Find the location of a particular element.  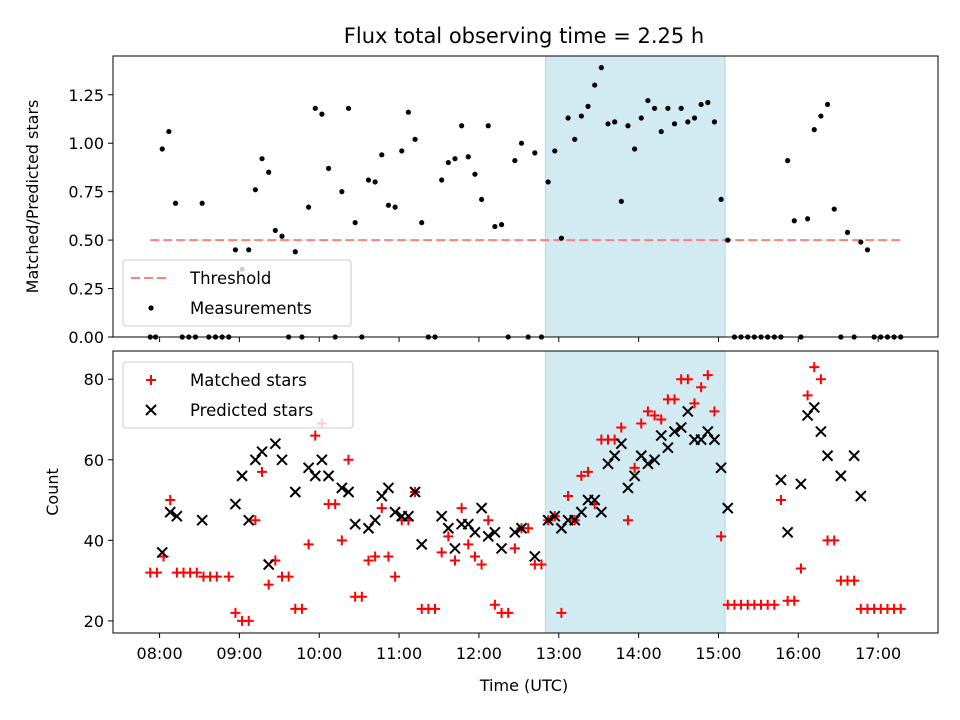

legend-label: Threshold is located at coordinates (230, 278).